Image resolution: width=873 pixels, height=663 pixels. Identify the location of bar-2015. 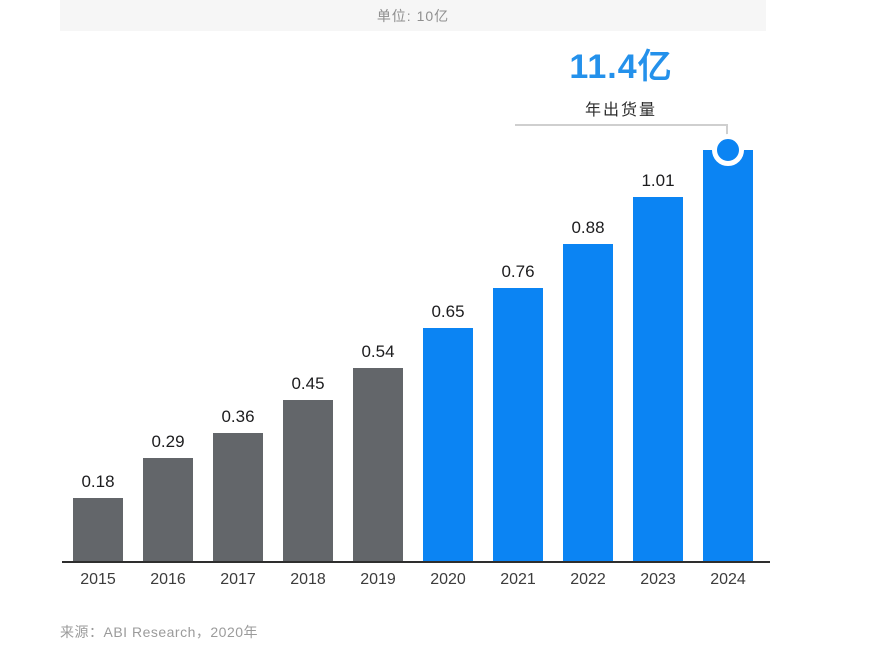
(98, 530).